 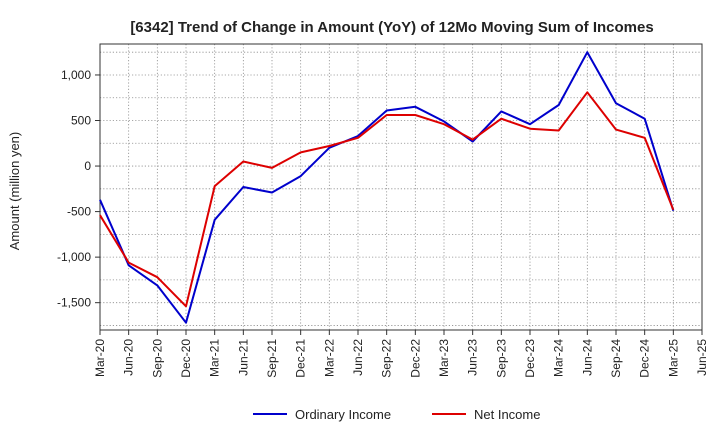 What do you see at coordinates (81, 121) in the screenshot?
I see `y-tick-label: 500` at bounding box center [81, 121].